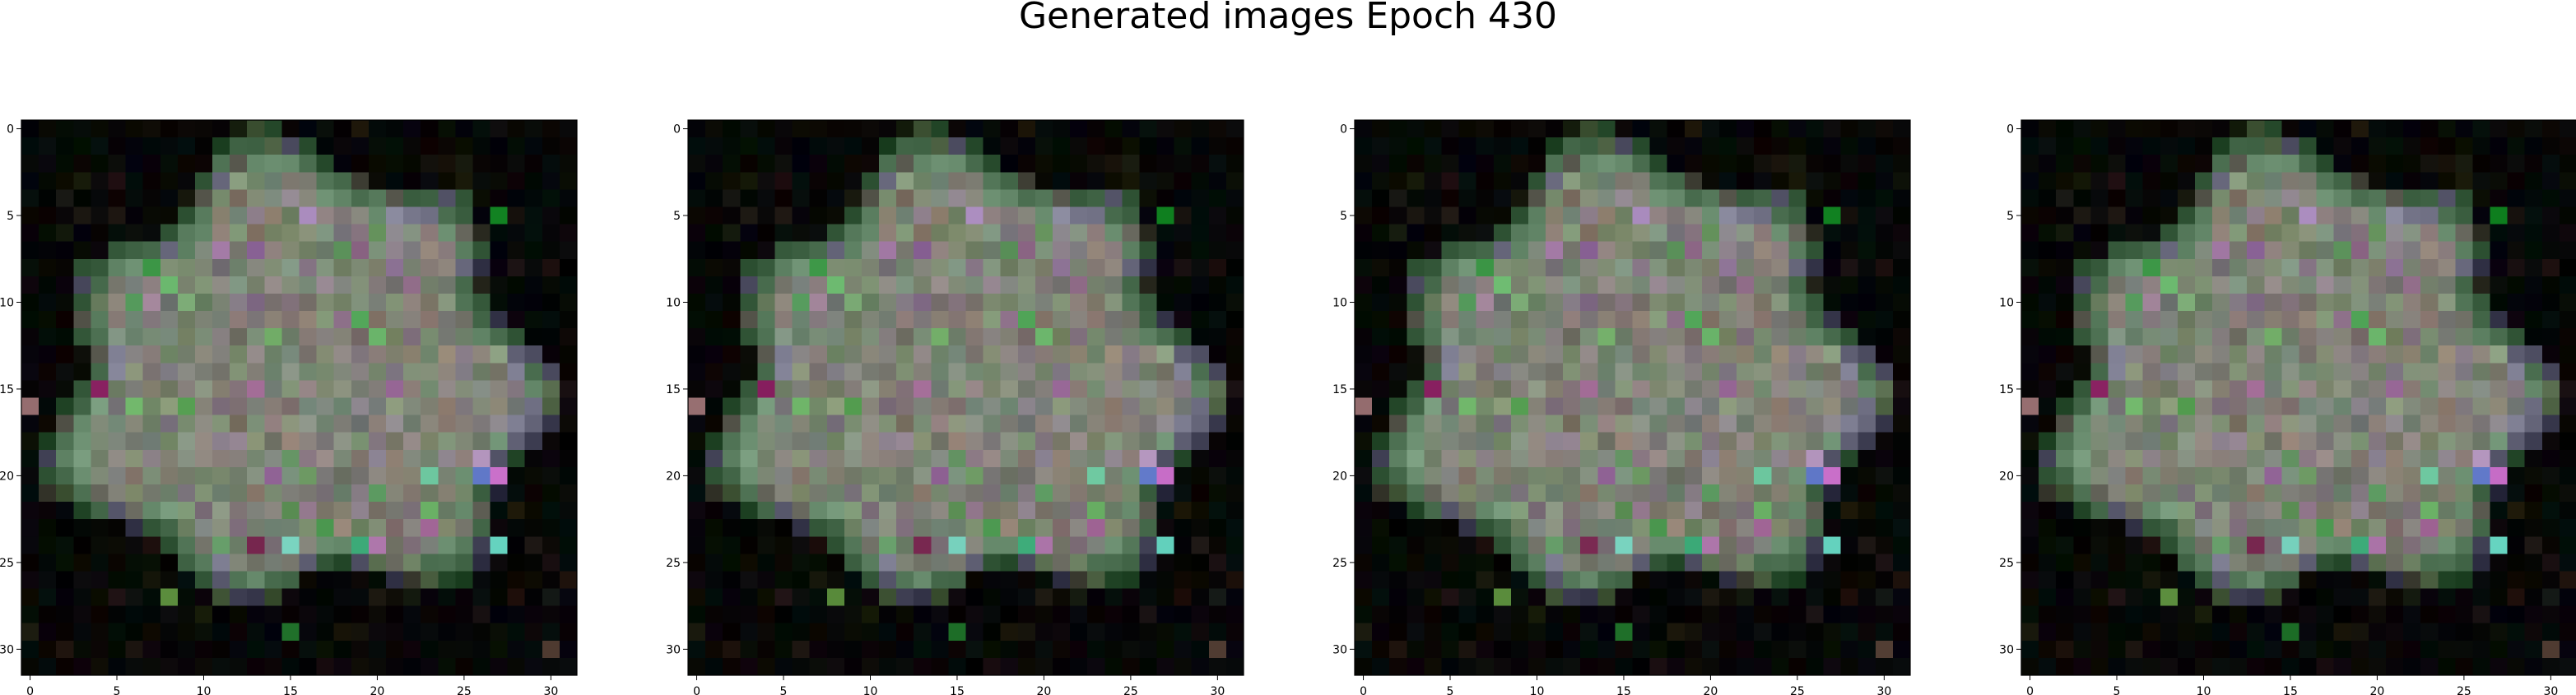  Describe the element at coordinates (673, 649) in the screenshot. I see `y-tick-label: 30` at that location.